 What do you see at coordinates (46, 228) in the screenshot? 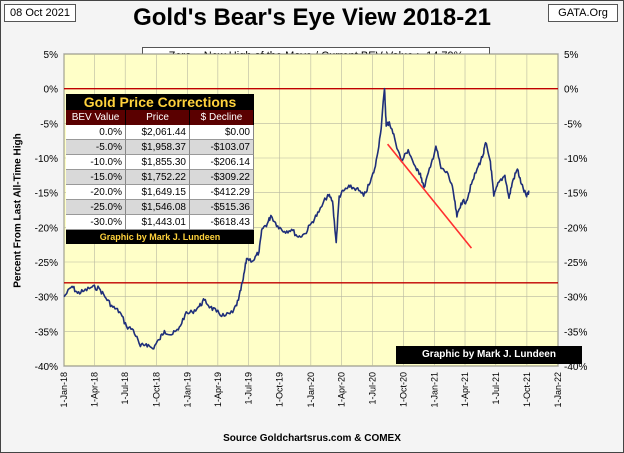
I see `y-tick-label-left: -20%` at bounding box center [46, 228].